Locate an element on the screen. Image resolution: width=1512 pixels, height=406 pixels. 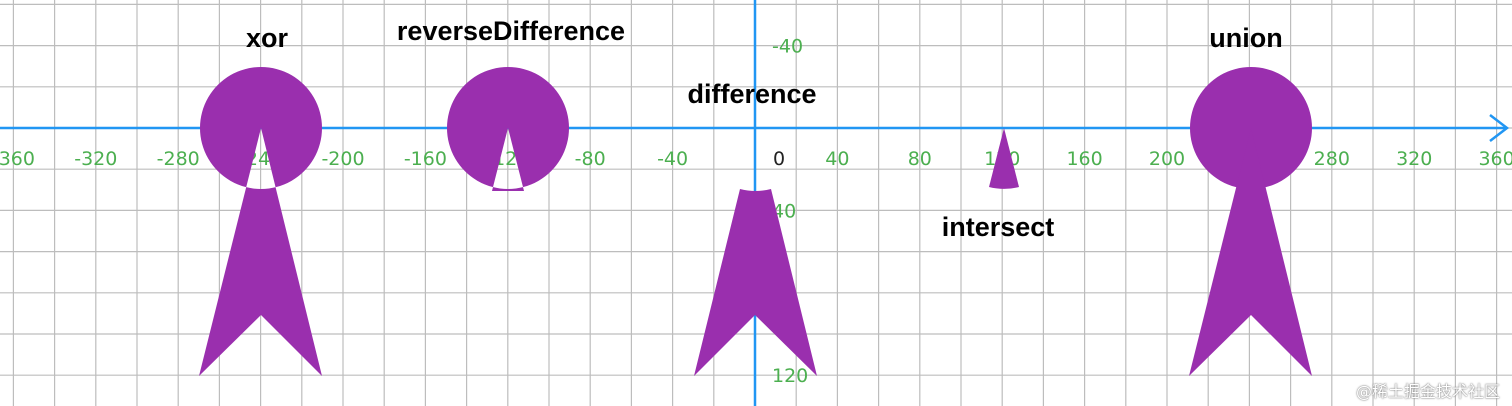
difference-shape is located at coordinates (755, 282).